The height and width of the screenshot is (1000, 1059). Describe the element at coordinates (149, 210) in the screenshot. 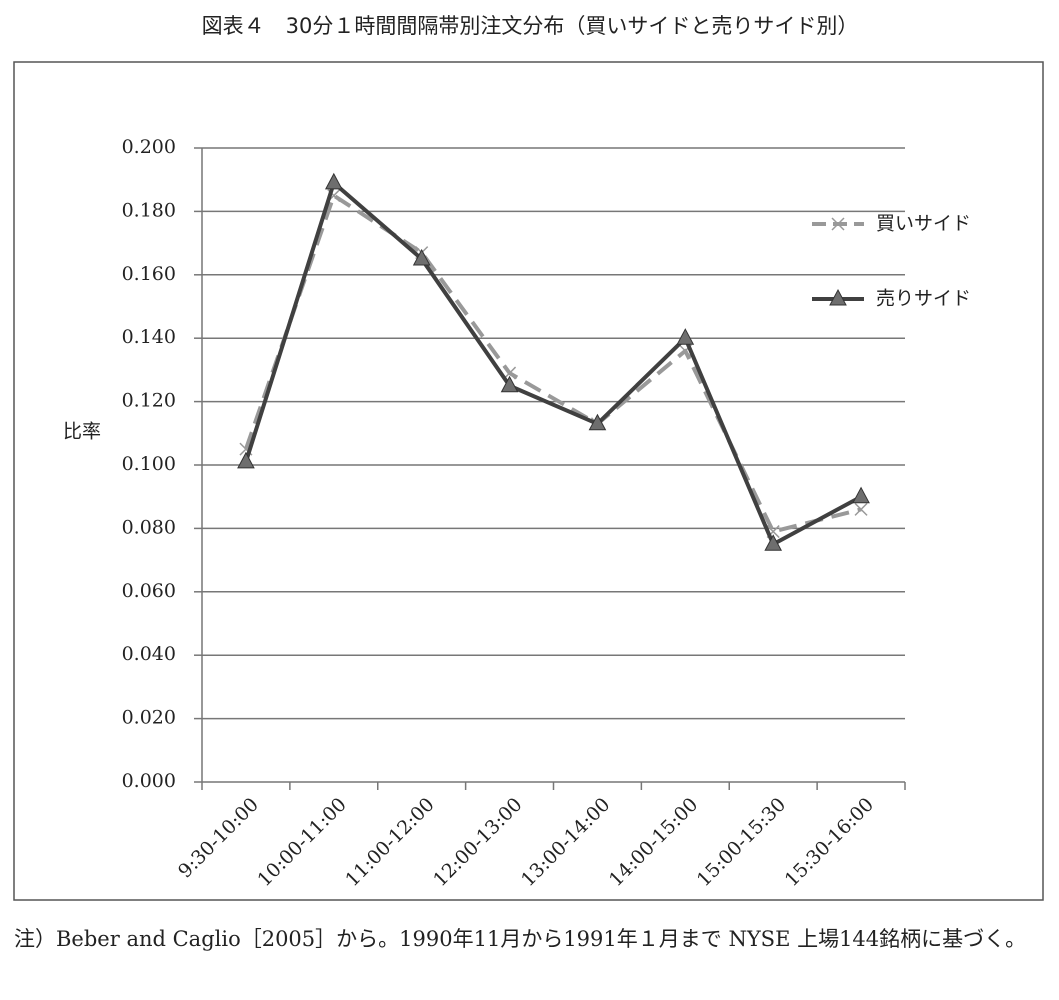

I see `y-tick-label: 0.180` at that location.